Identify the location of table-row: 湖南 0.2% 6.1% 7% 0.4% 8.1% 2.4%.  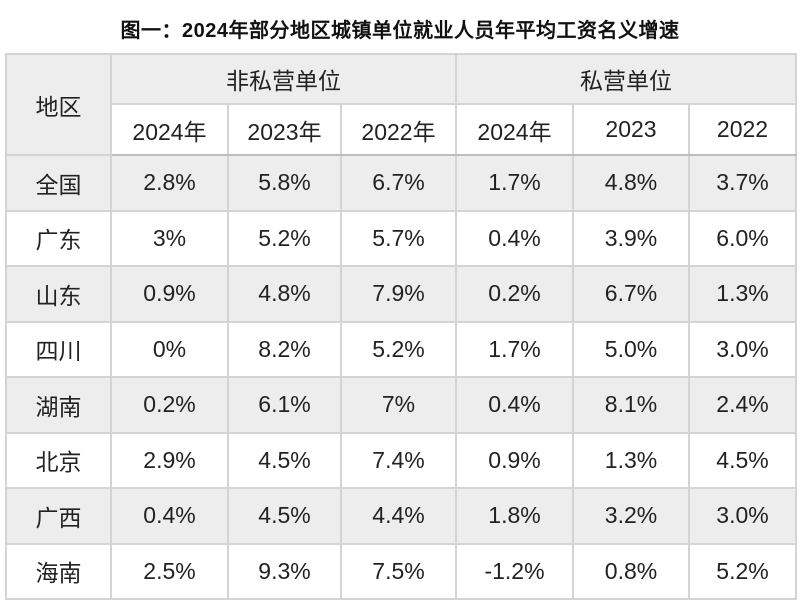
(401, 405).